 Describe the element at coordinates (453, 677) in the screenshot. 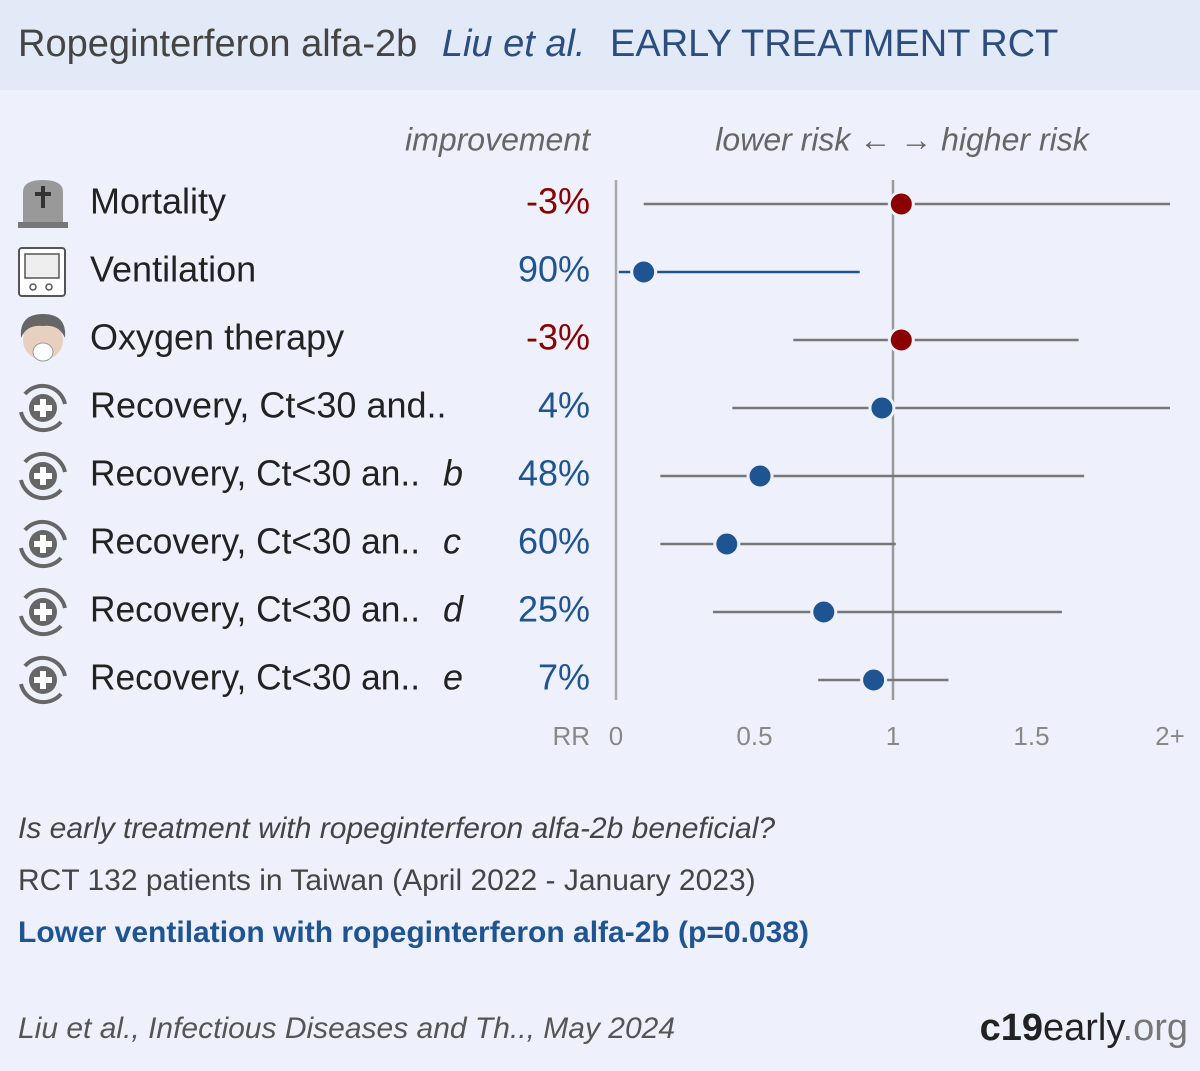

I see `row-suffix: e` at that location.